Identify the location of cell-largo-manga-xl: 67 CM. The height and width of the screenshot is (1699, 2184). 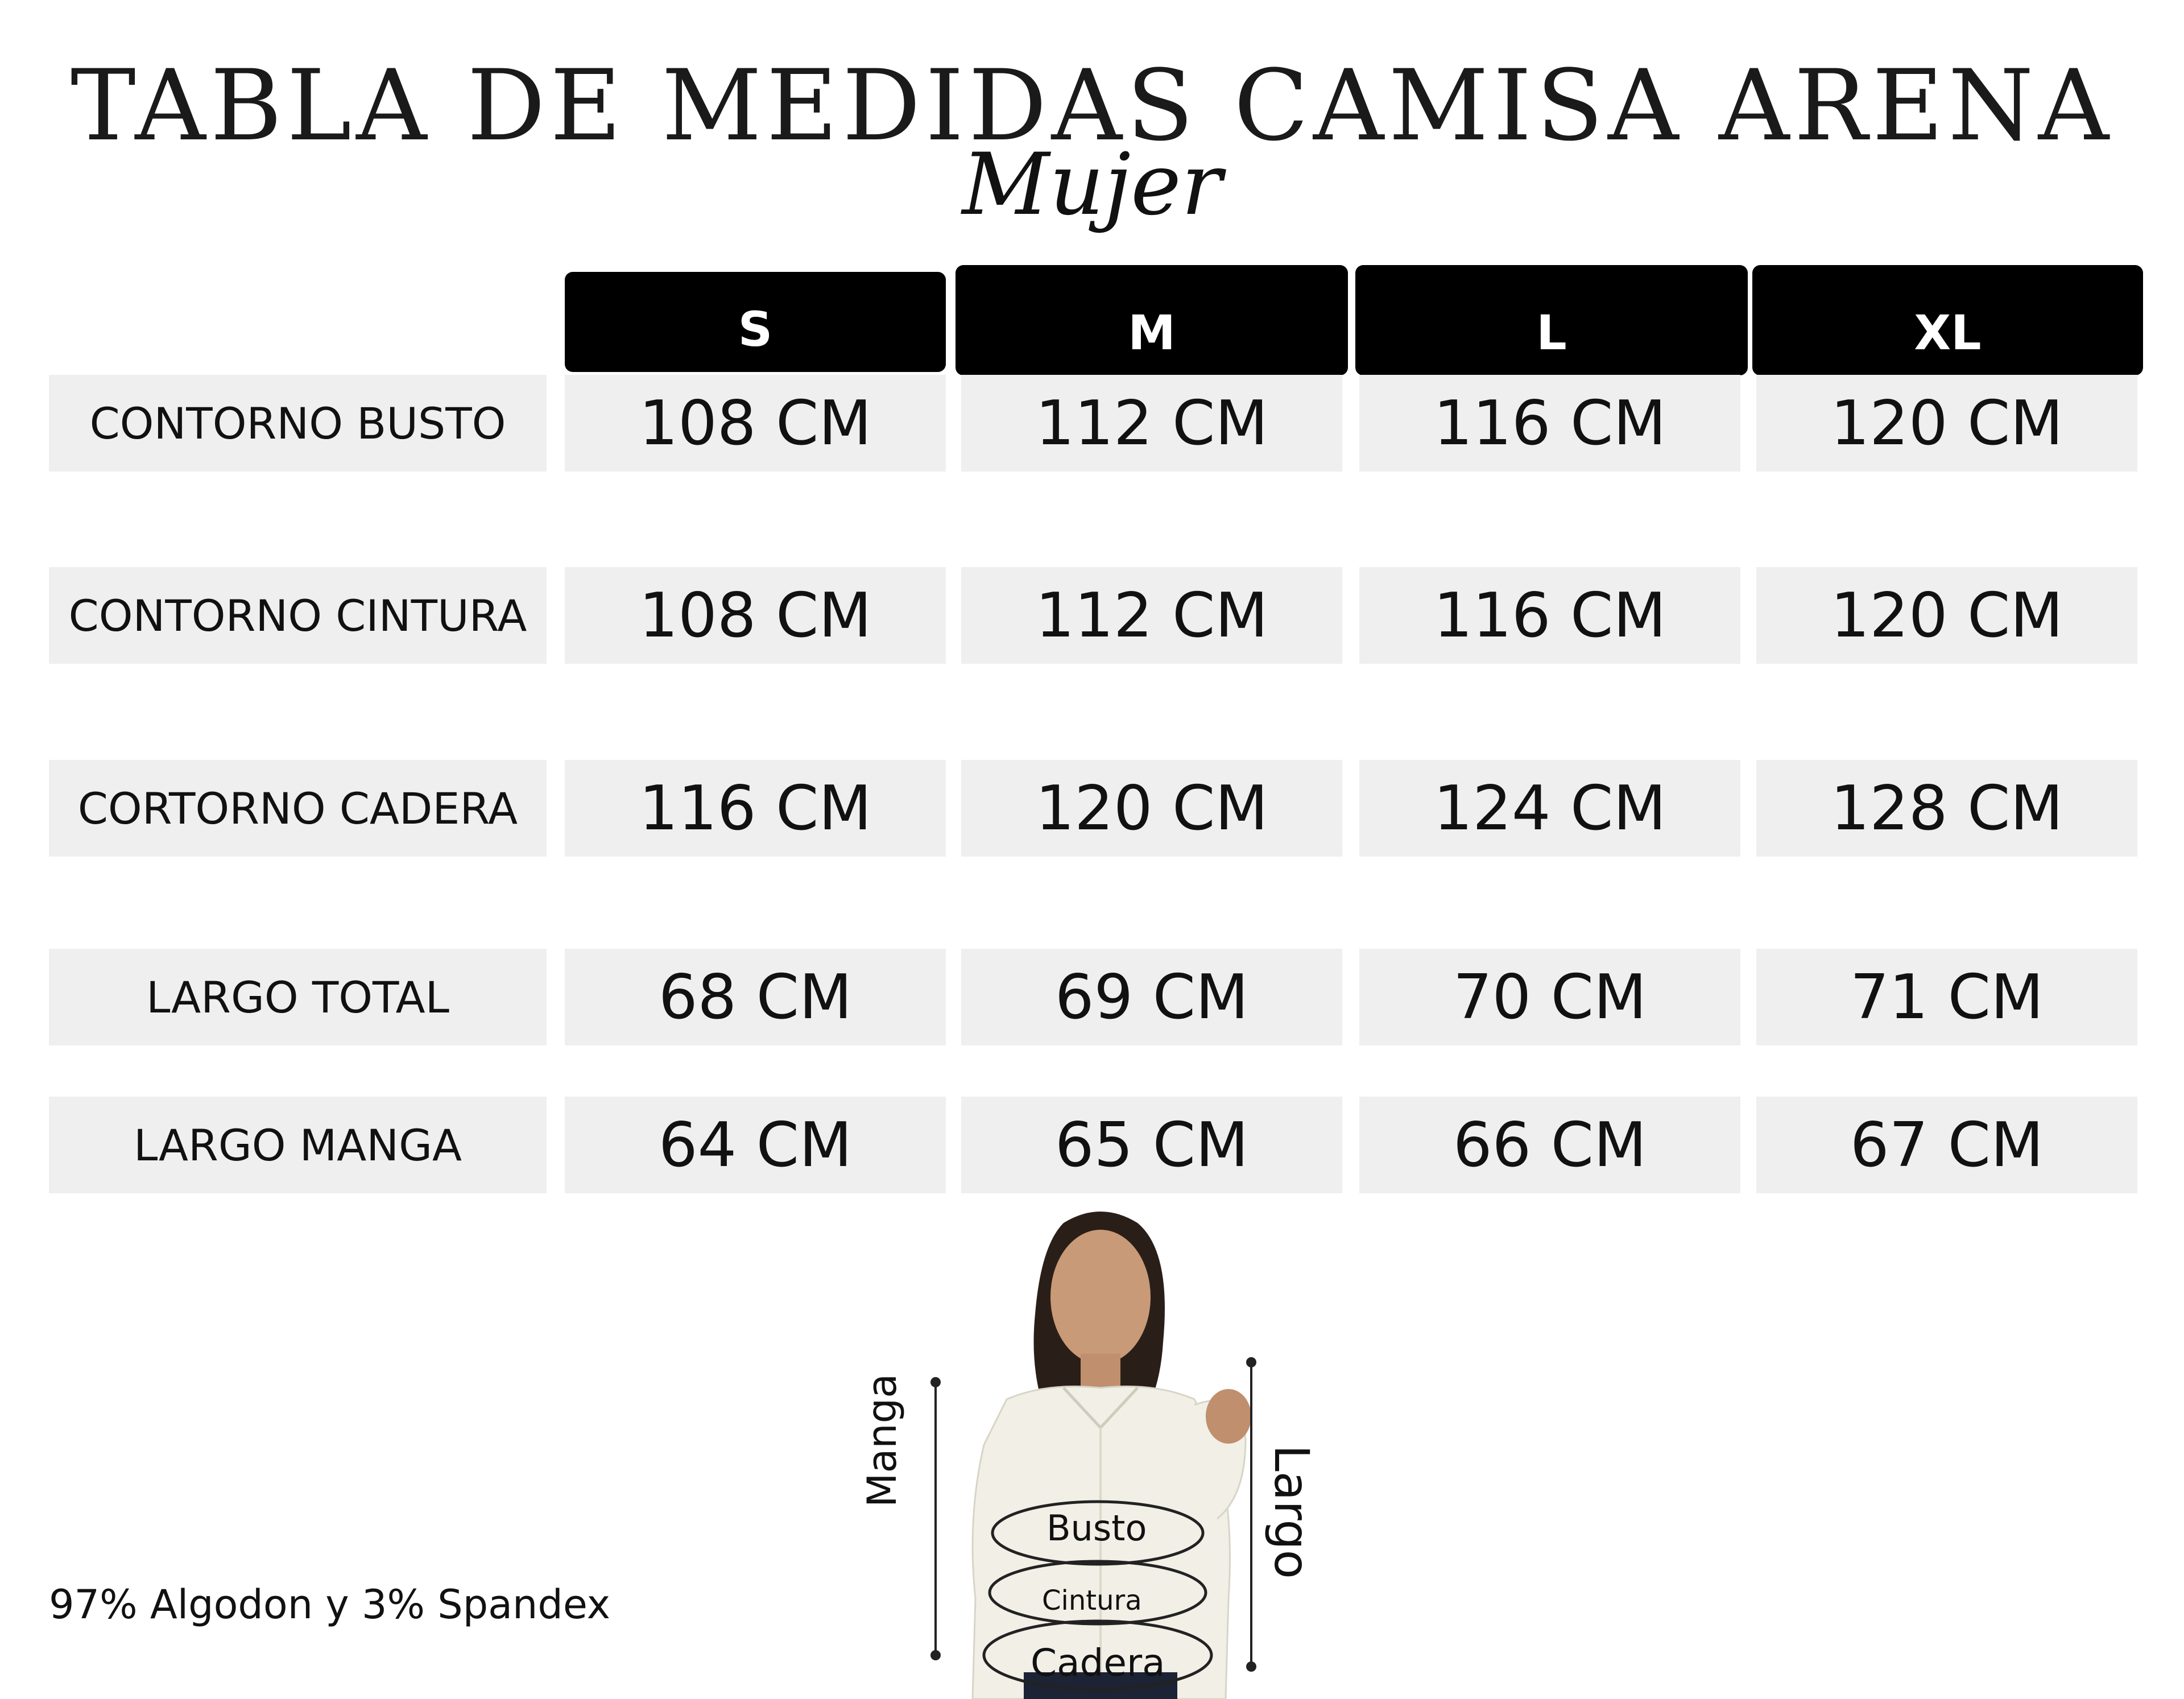
(1946, 1145).